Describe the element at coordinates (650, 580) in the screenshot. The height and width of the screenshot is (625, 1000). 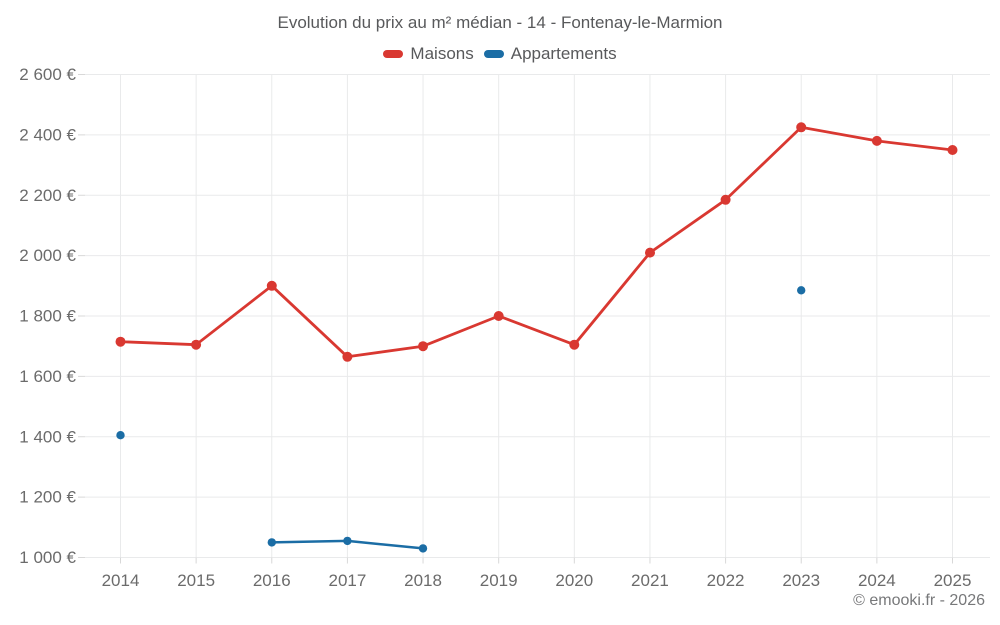
I see `x-axis-label: 2021` at that location.